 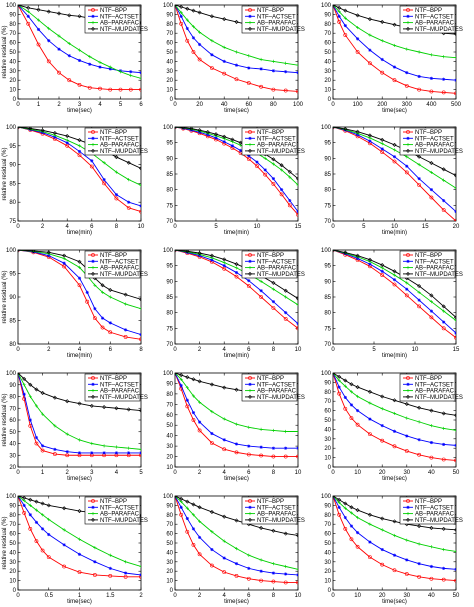 What do you see at coordinates (431, 596) in the screenshot?
I see `x-tick-label: 40` at bounding box center [431, 596].